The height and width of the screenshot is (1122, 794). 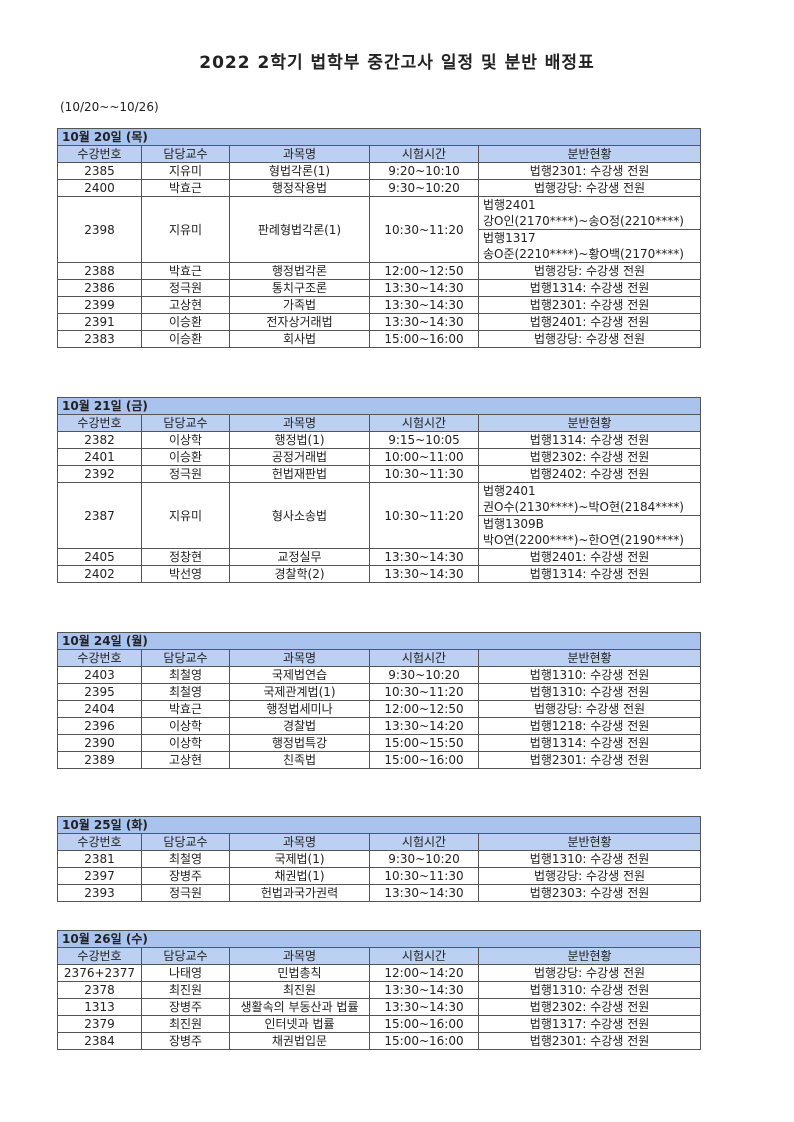 What do you see at coordinates (299, 288) in the screenshot?
I see `course-name: 통치구조론` at bounding box center [299, 288].